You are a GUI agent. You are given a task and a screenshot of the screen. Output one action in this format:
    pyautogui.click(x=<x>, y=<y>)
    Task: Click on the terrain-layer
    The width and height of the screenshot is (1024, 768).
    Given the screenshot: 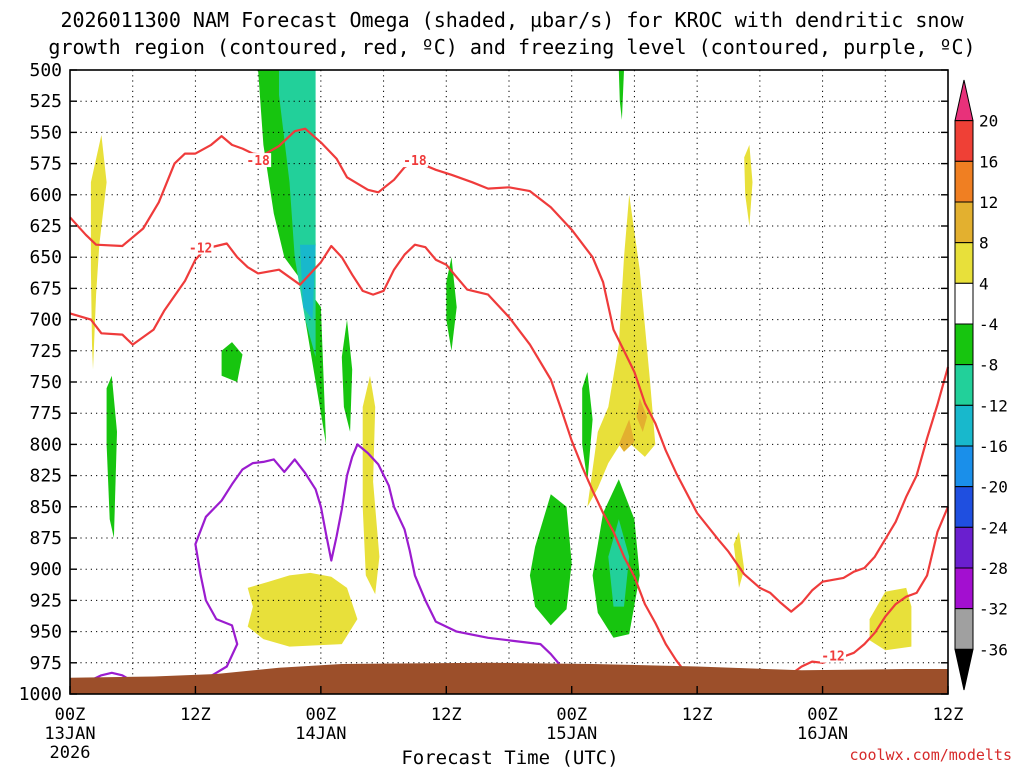 What is the action you would take?
    pyautogui.click(x=509, y=678)
    